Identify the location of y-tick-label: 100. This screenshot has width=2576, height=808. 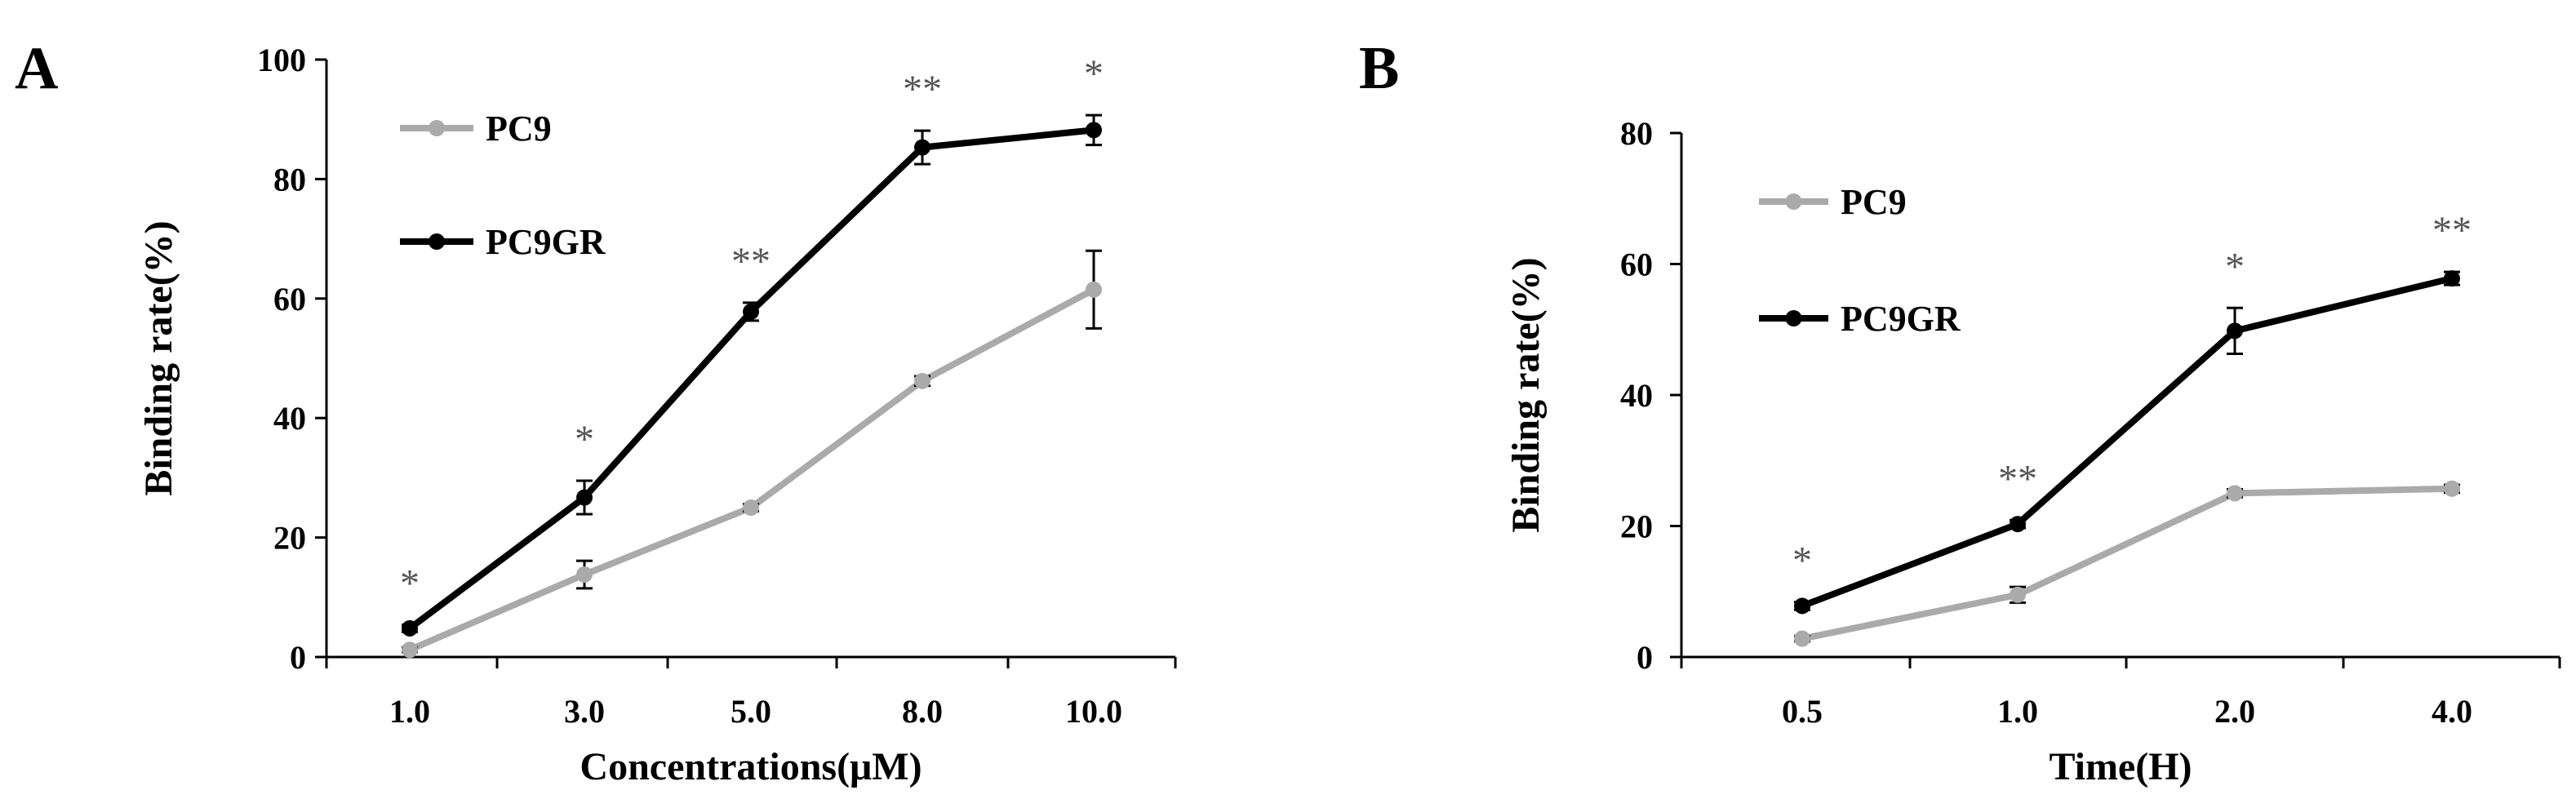
(281, 60).